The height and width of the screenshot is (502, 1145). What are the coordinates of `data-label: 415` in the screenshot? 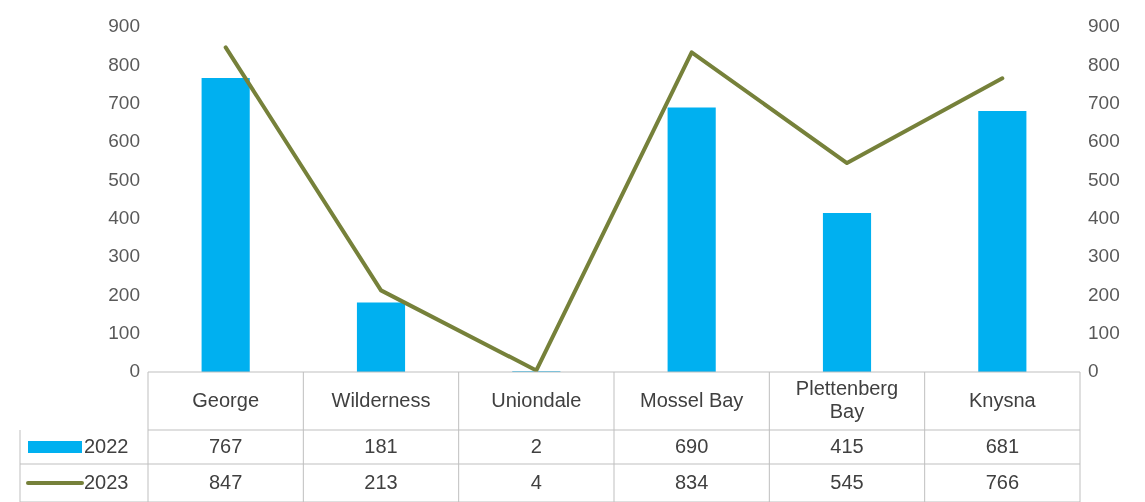 It's located at (847, 445).